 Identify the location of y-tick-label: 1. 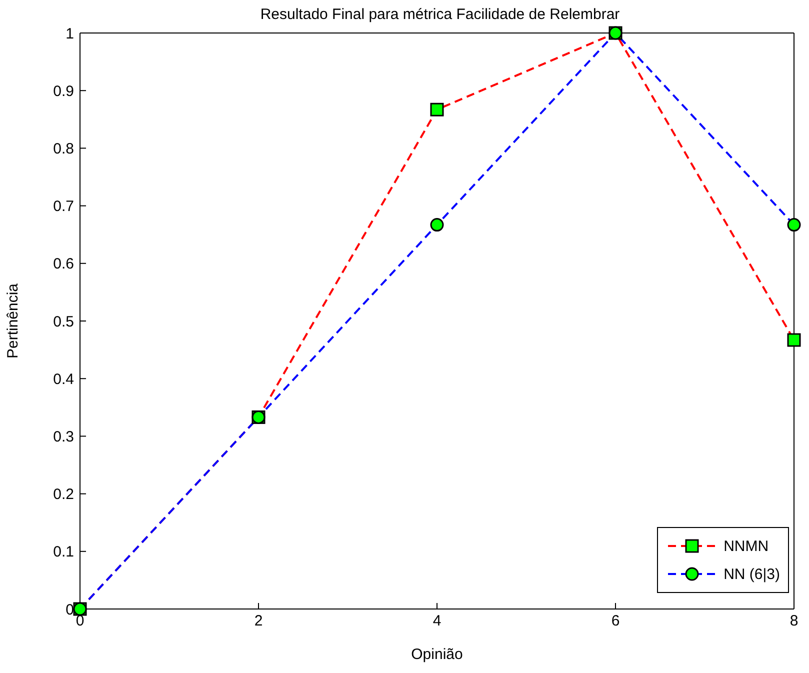
(70, 33).